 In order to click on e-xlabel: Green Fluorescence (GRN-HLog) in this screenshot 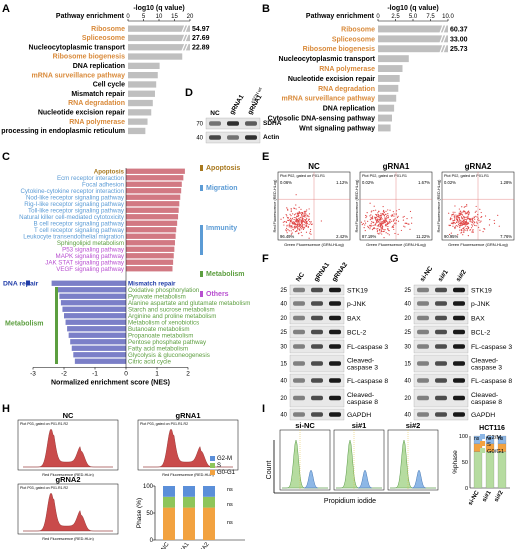, I will do `click(478, 244)`.